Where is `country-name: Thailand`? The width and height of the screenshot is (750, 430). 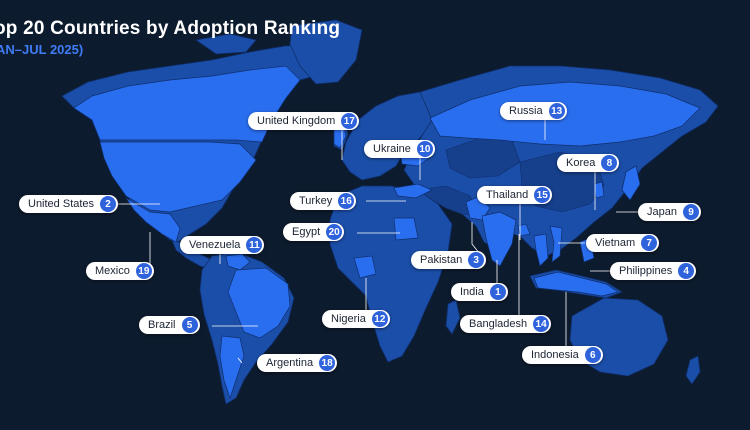 country-name: Thailand is located at coordinates (507, 195).